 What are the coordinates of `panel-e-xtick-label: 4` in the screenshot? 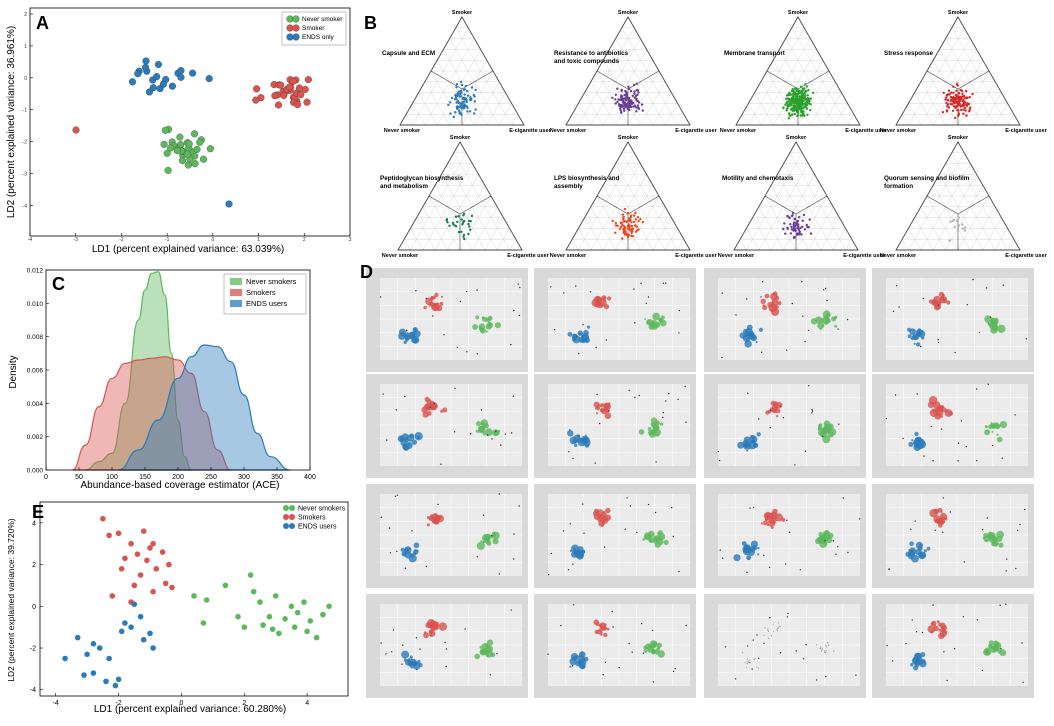 It's located at (307, 703).